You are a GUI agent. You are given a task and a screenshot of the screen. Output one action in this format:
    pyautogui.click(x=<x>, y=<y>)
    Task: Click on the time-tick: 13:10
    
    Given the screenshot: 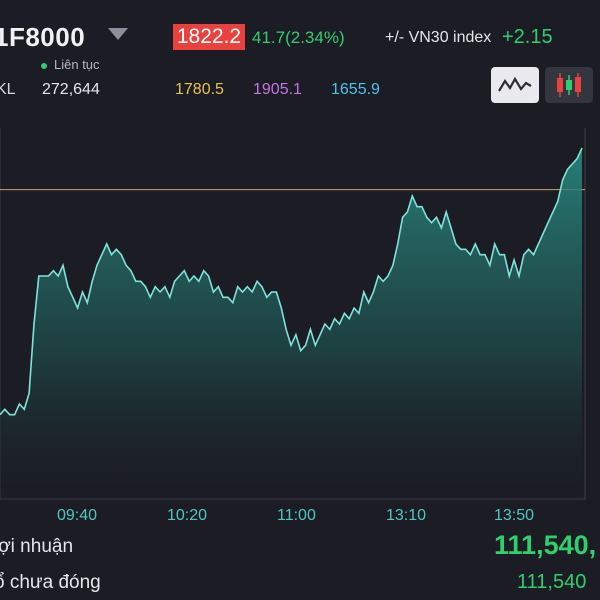 What is the action you would take?
    pyautogui.click(x=406, y=515)
    